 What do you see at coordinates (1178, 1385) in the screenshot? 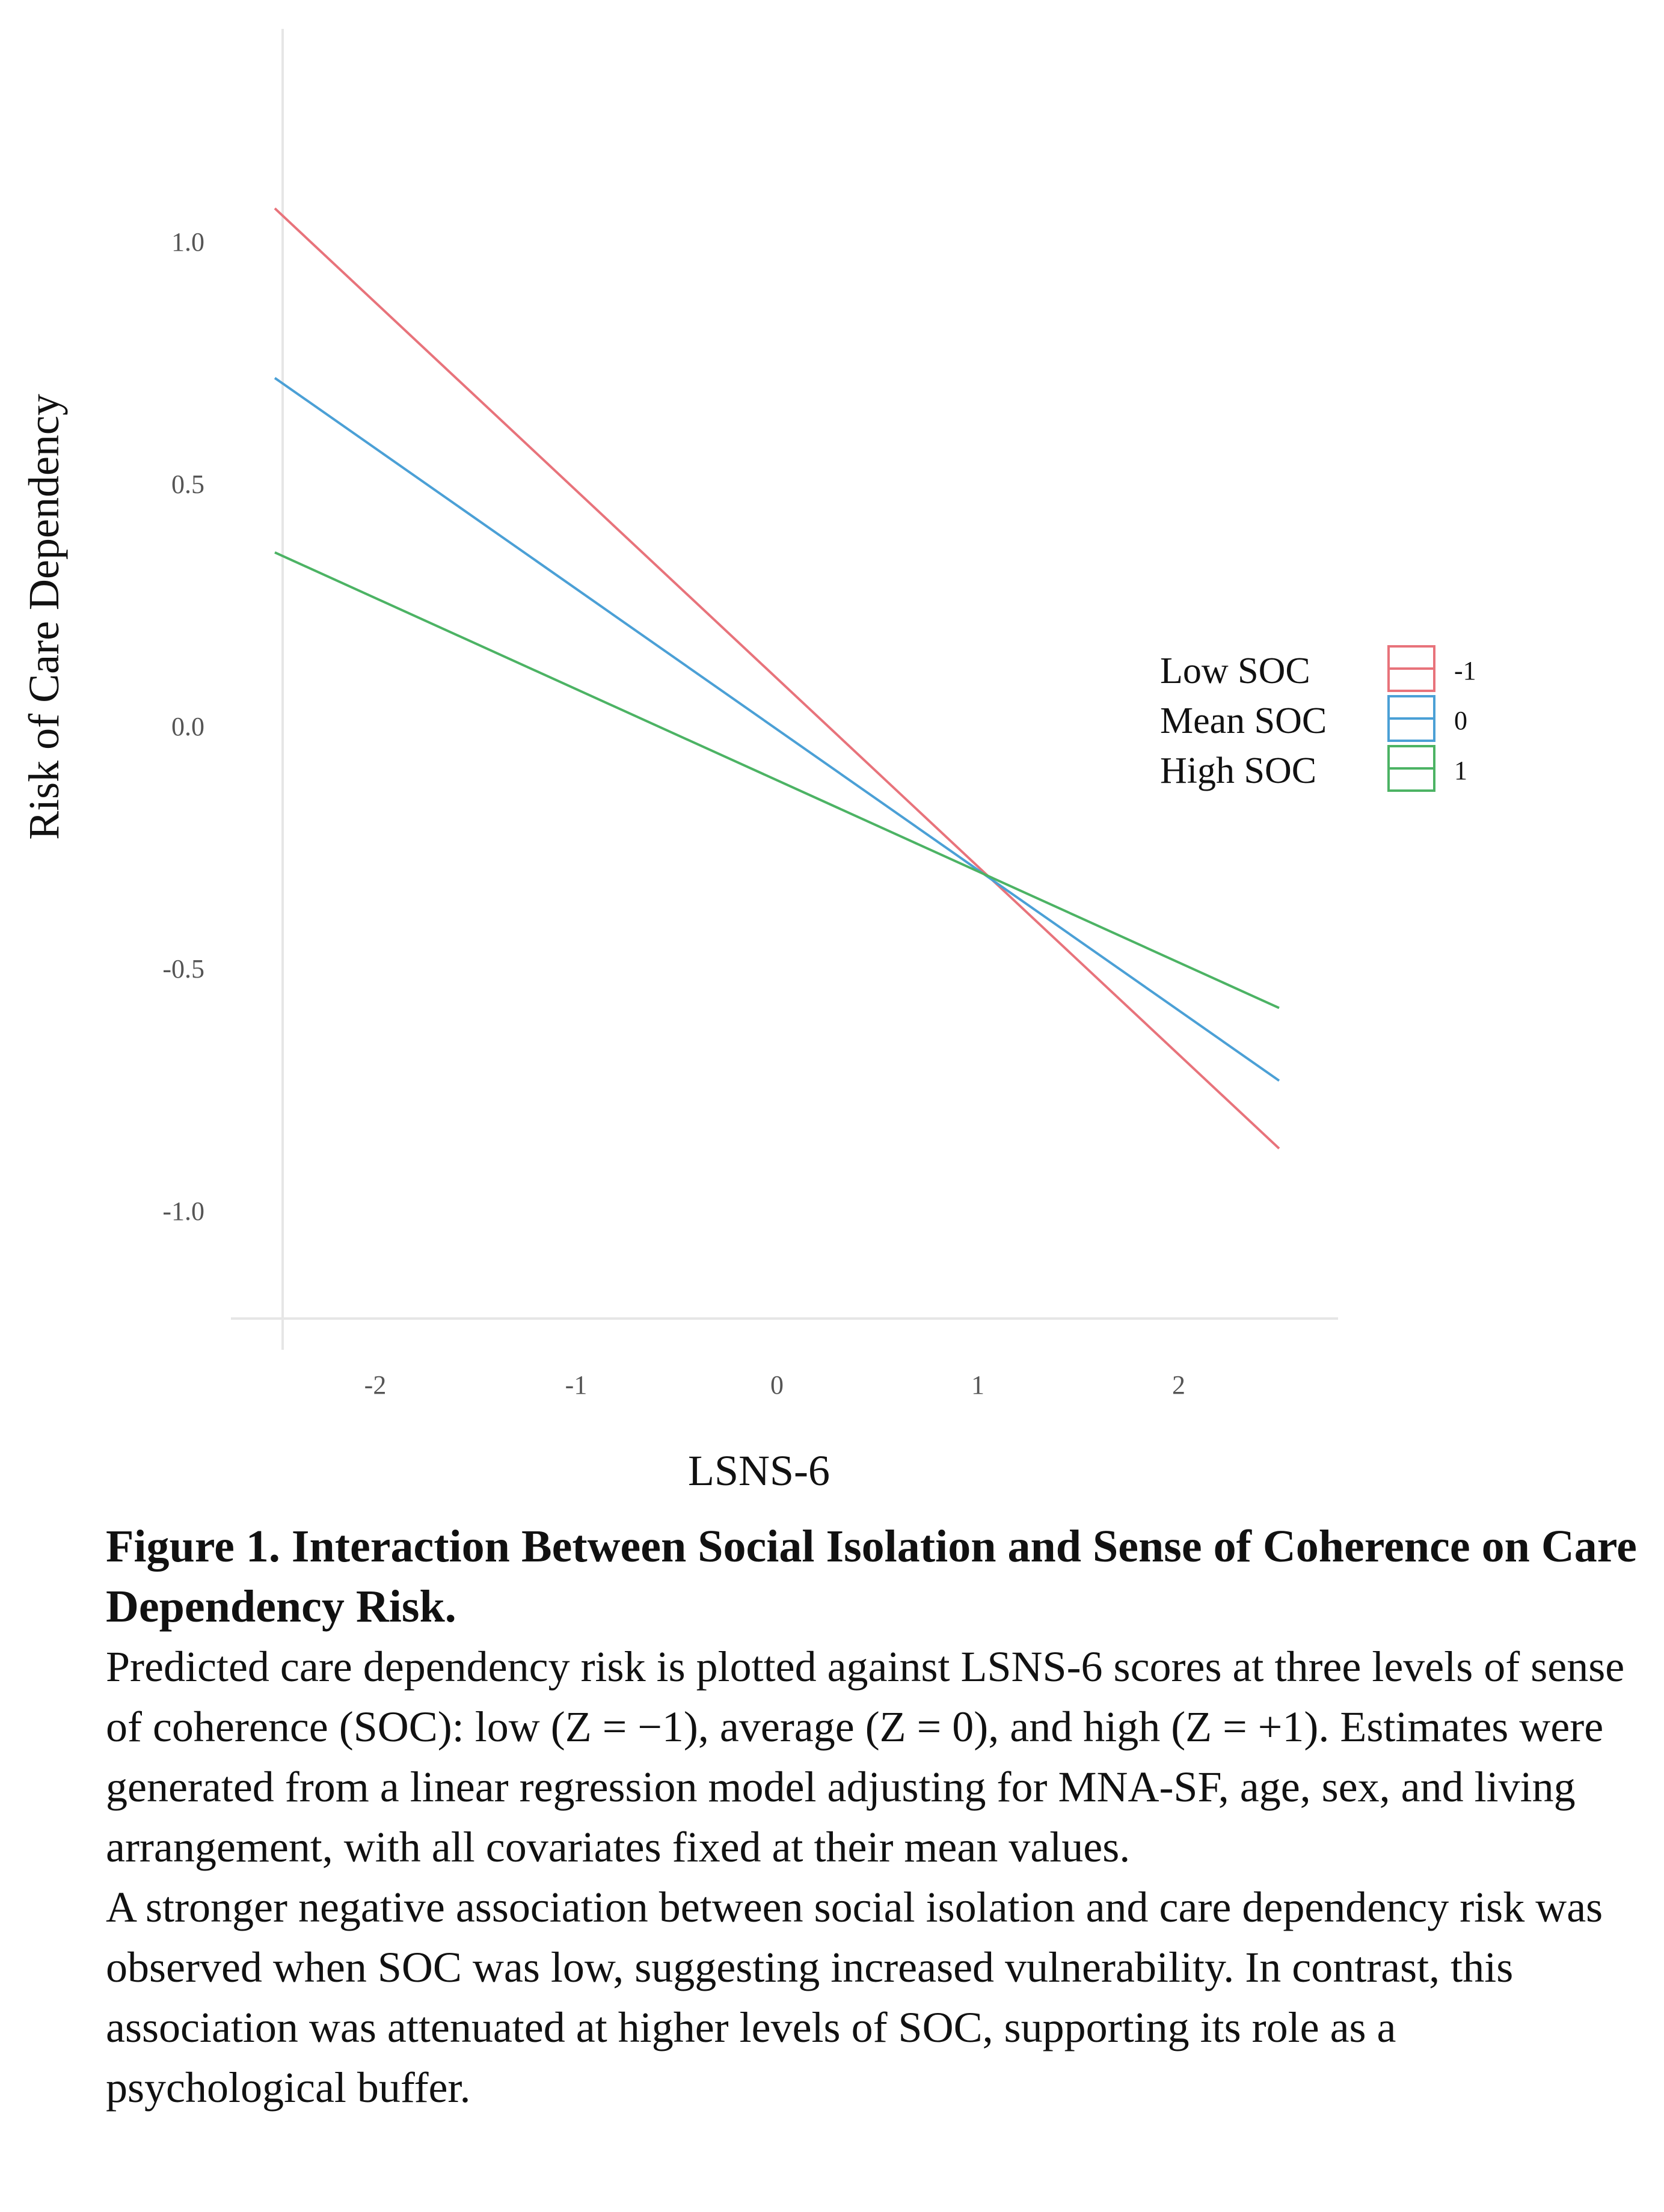
I see `x-tick-label: 2` at bounding box center [1178, 1385].